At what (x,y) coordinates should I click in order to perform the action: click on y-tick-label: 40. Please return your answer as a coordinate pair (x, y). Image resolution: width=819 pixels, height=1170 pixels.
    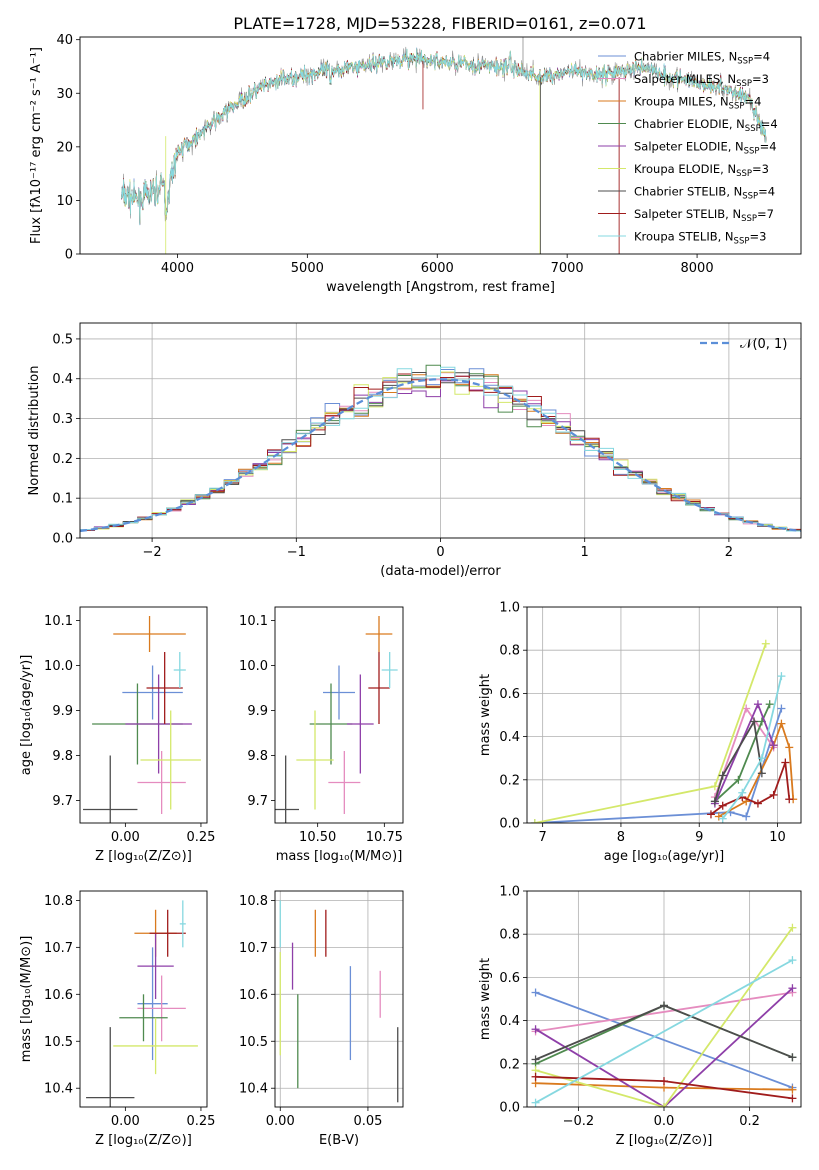
    Looking at the image, I should click on (64, 40).